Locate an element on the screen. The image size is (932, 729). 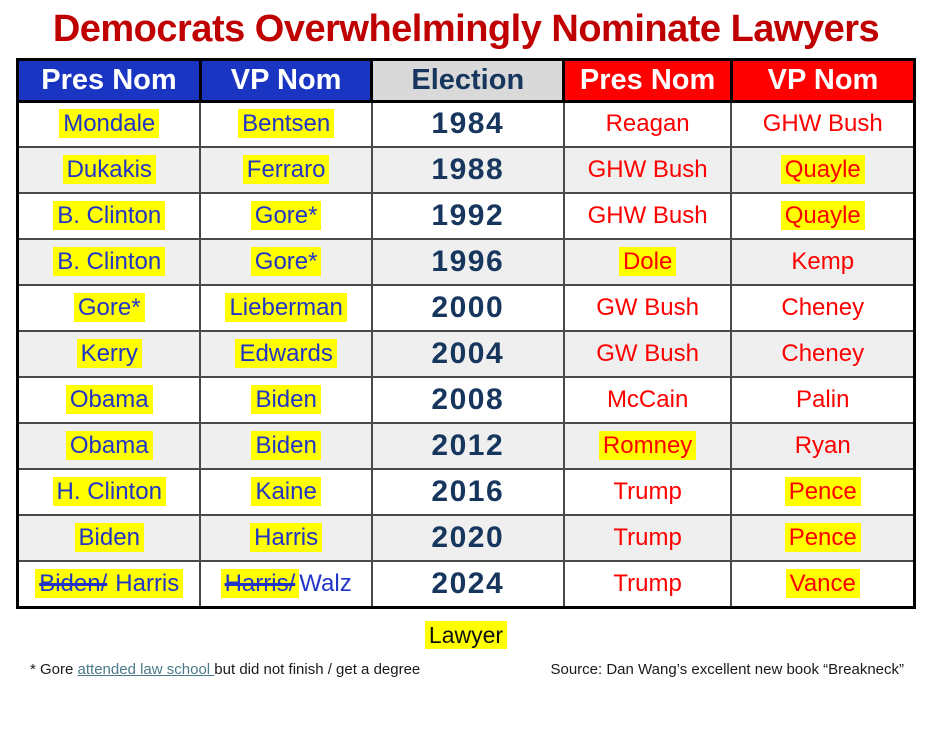
cell-rep-vp-1996: Kemp is located at coordinates (823, 262).